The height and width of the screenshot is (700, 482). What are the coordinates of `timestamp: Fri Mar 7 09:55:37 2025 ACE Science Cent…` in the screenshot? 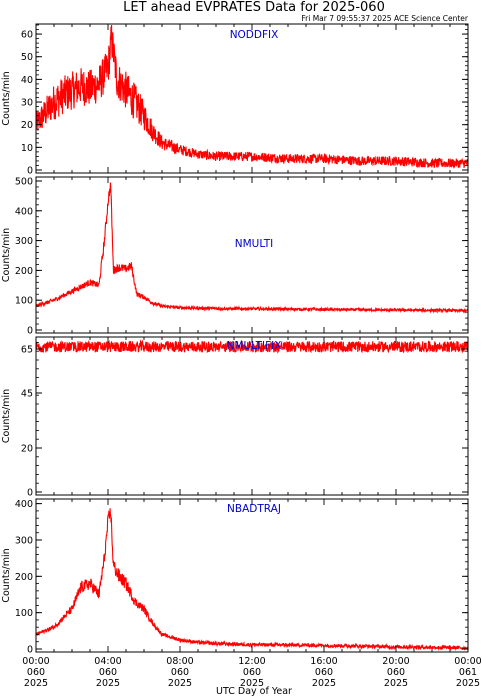 It's located at (385, 18).